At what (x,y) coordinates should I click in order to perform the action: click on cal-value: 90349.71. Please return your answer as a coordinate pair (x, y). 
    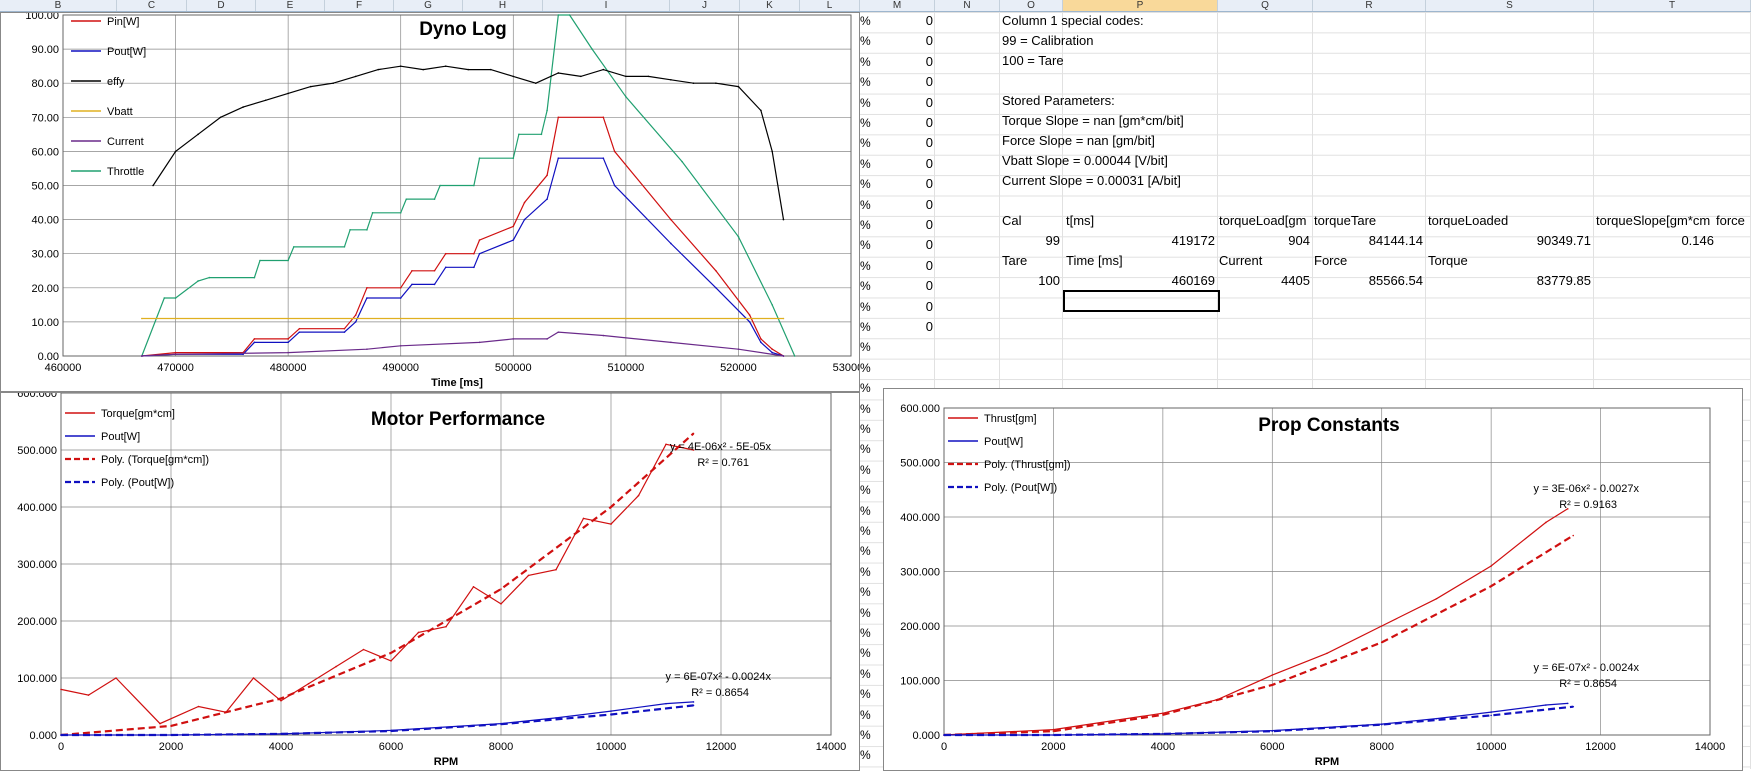
    Looking at the image, I should click on (1563, 240).